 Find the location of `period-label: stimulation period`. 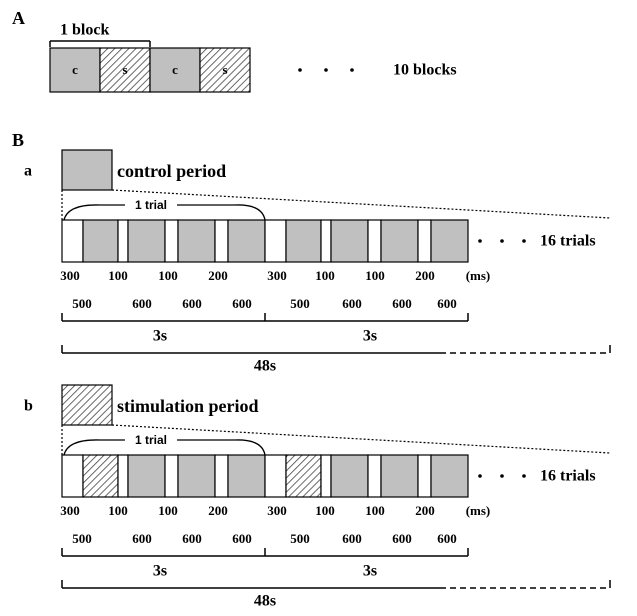

period-label: stimulation period is located at coordinates (188, 406).